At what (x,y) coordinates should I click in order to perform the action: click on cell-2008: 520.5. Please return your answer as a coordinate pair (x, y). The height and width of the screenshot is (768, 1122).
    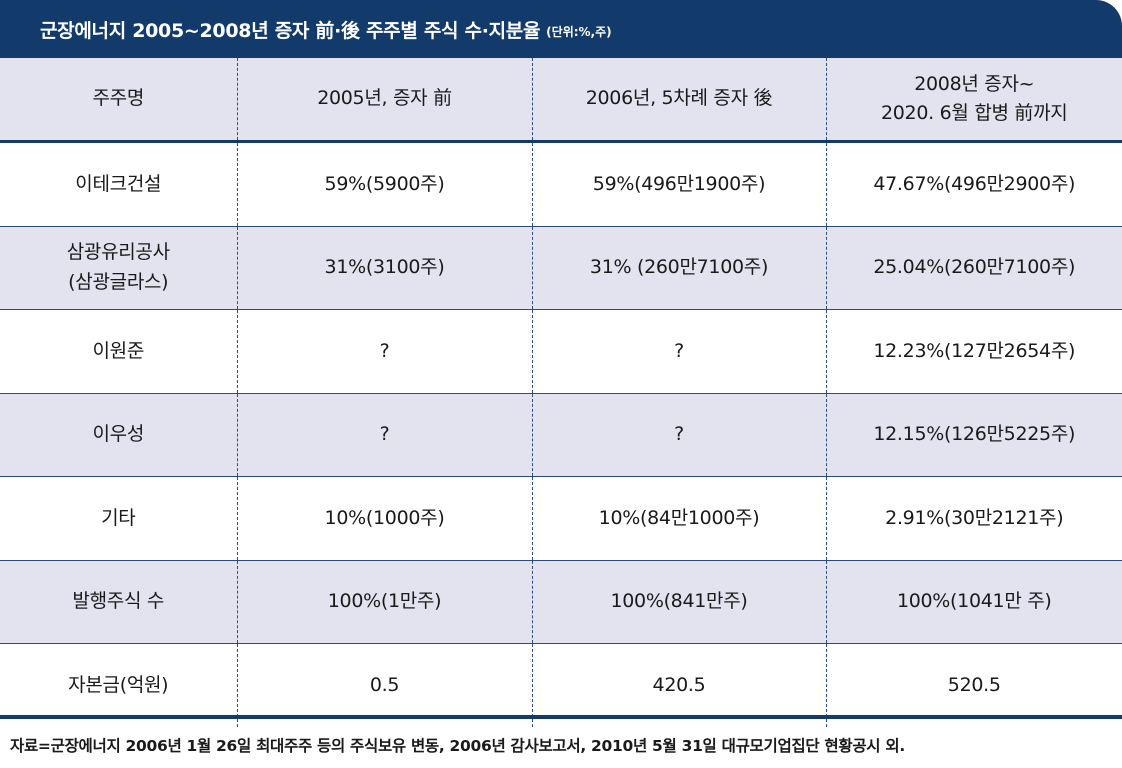
    Looking at the image, I should click on (973, 685).